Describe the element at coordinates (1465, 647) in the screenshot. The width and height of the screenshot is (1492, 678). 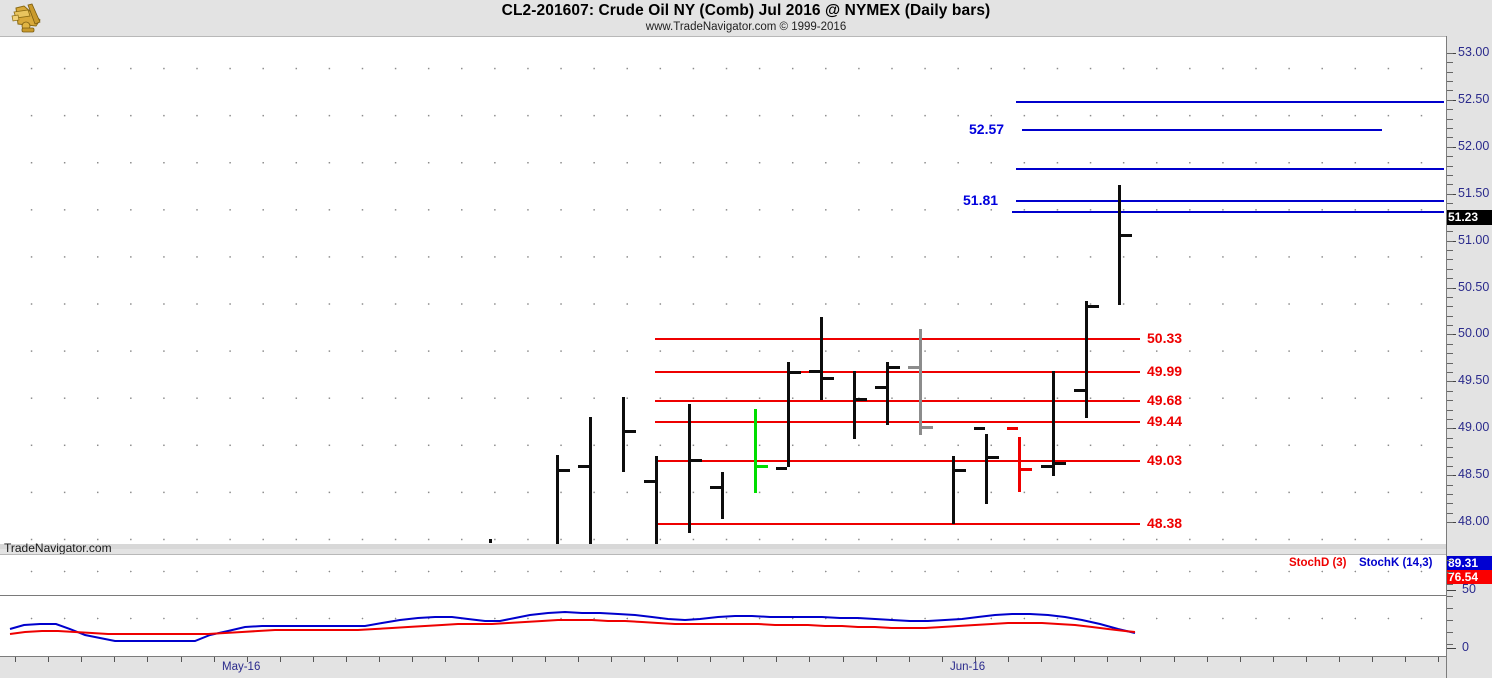
I see `stochastic-axis-label: 0` at that location.